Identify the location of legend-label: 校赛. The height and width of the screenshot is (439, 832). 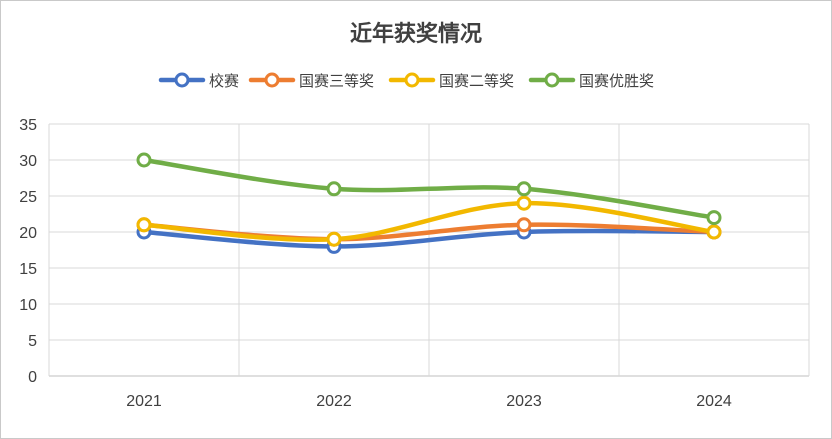
(224, 81).